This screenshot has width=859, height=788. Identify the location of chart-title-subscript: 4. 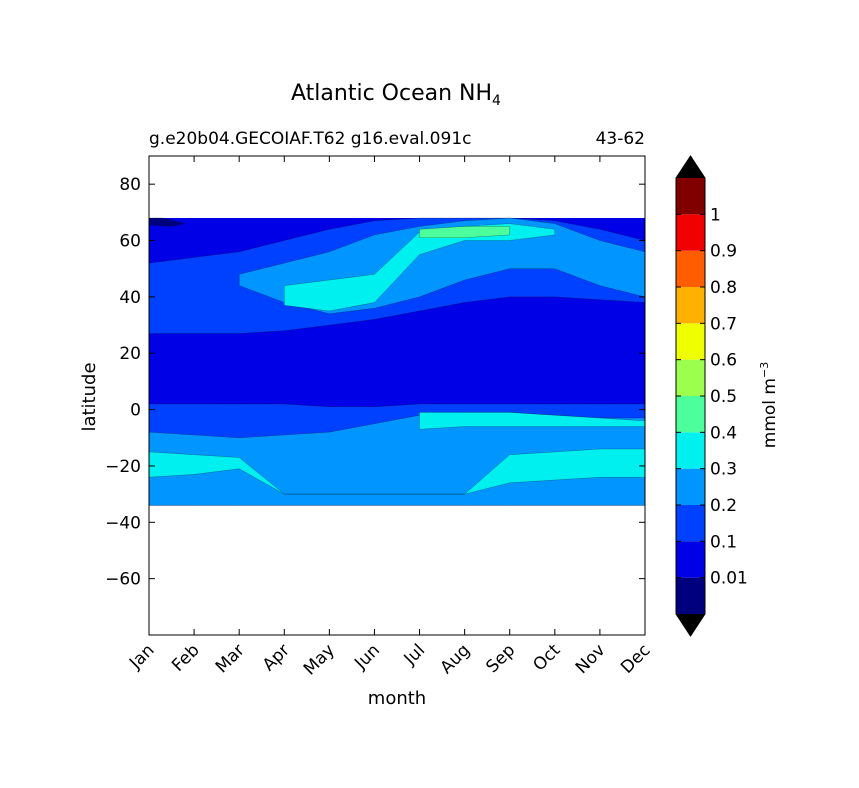
(496, 101).